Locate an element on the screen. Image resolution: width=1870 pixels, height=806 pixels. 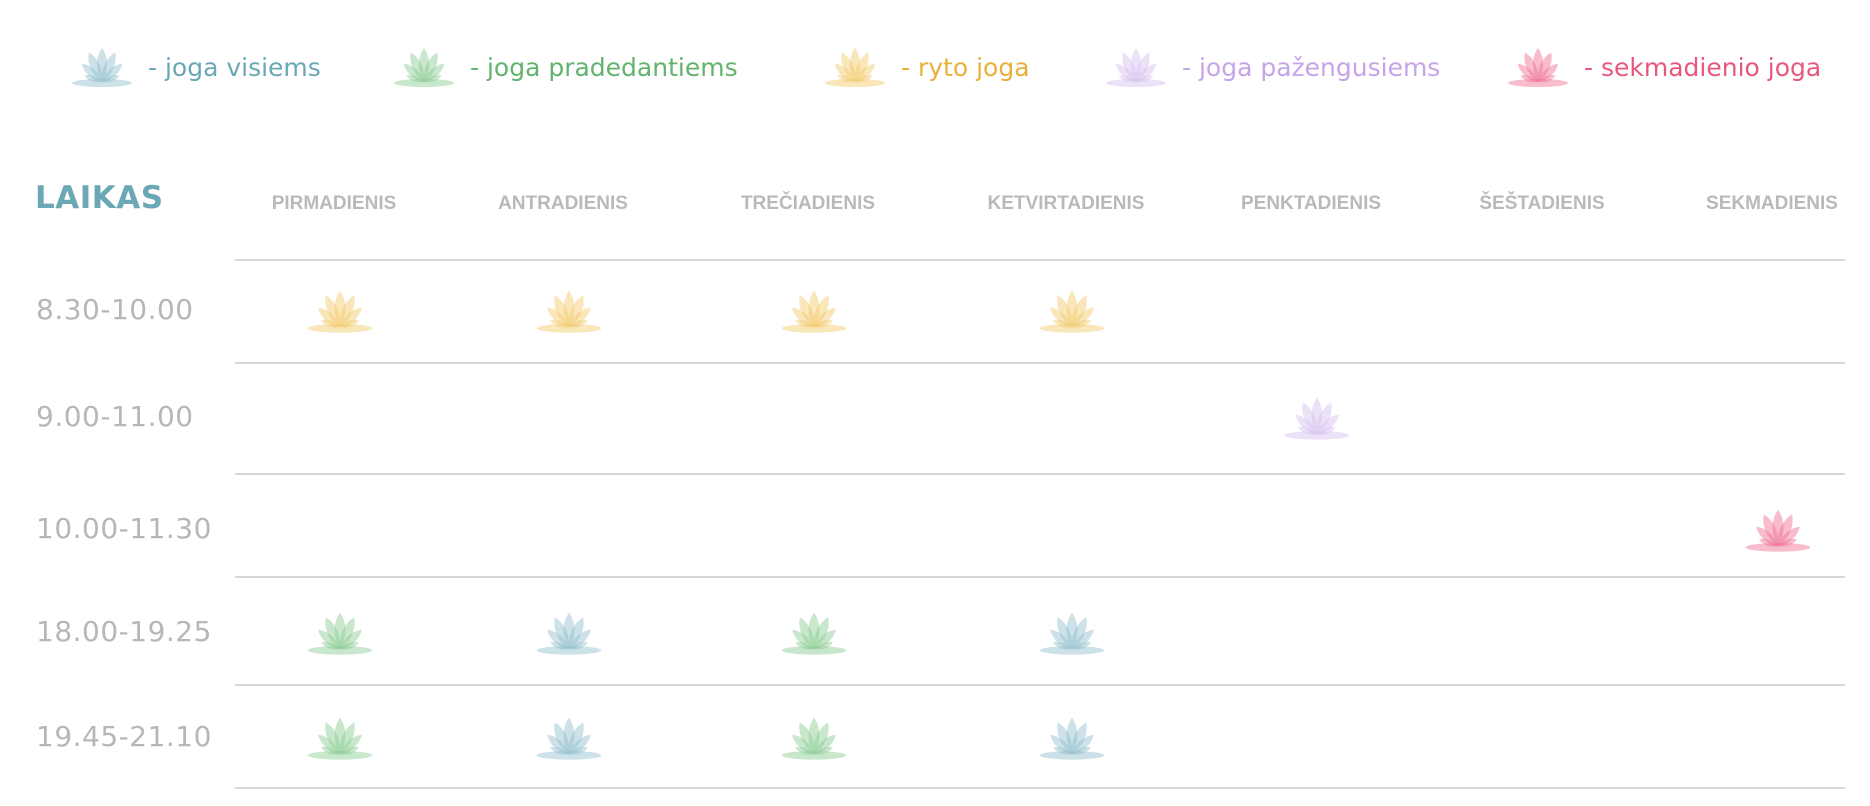
day-header: ŠEŠTADIENIS is located at coordinates (1542, 203).